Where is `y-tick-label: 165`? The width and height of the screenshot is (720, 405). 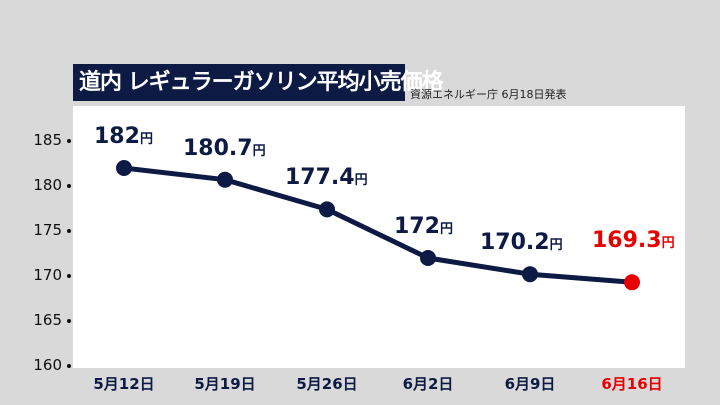
y-tick-label: 165 is located at coordinates (47, 320).